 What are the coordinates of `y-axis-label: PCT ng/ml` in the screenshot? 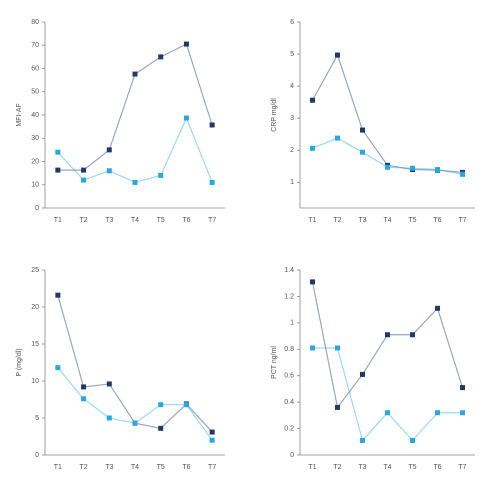 It's located at (274, 362).